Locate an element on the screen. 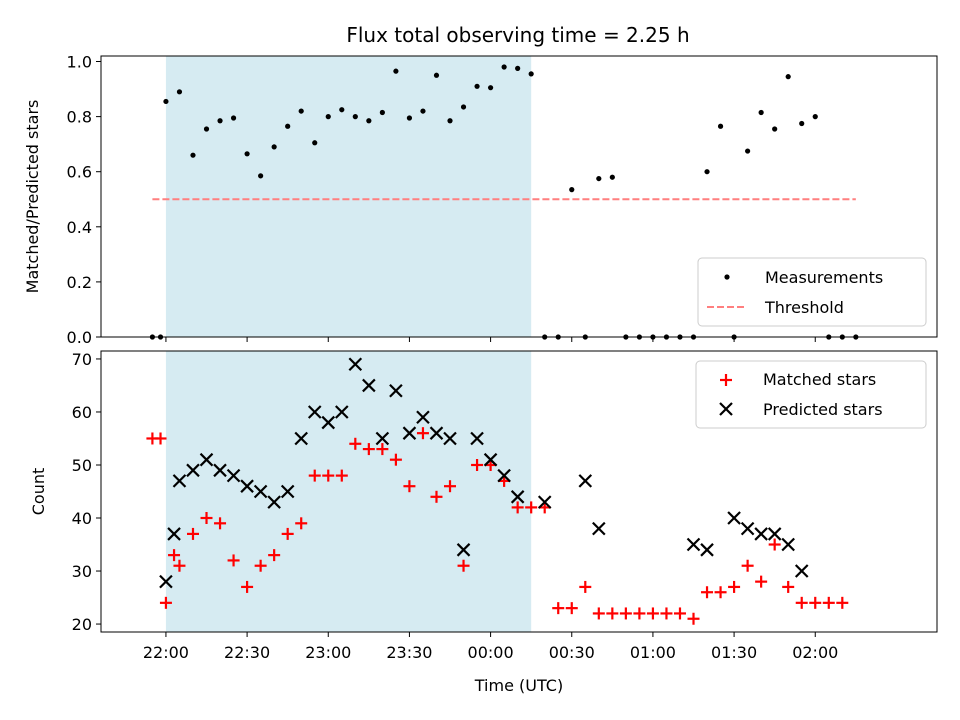  top-observing-span is located at coordinates (348, 196).